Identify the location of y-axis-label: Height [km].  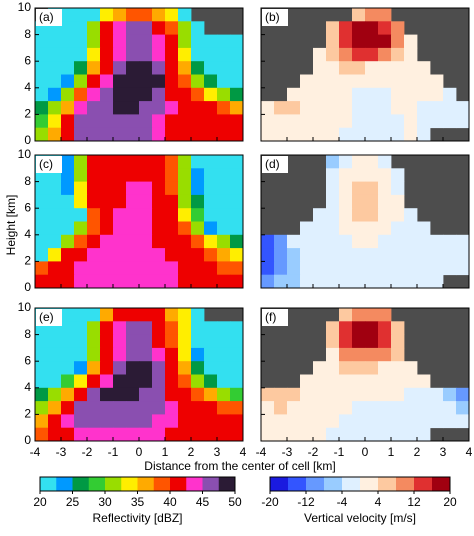
(11, 225).